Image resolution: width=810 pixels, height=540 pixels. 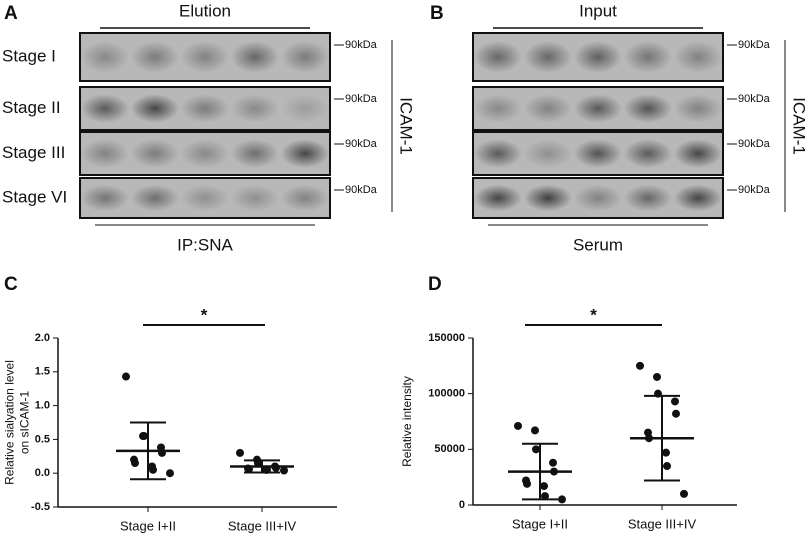 What do you see at coordinates (462, 505) in the screenshot?
I see `y-tick-label: 0` at bounding box center [462, 505].